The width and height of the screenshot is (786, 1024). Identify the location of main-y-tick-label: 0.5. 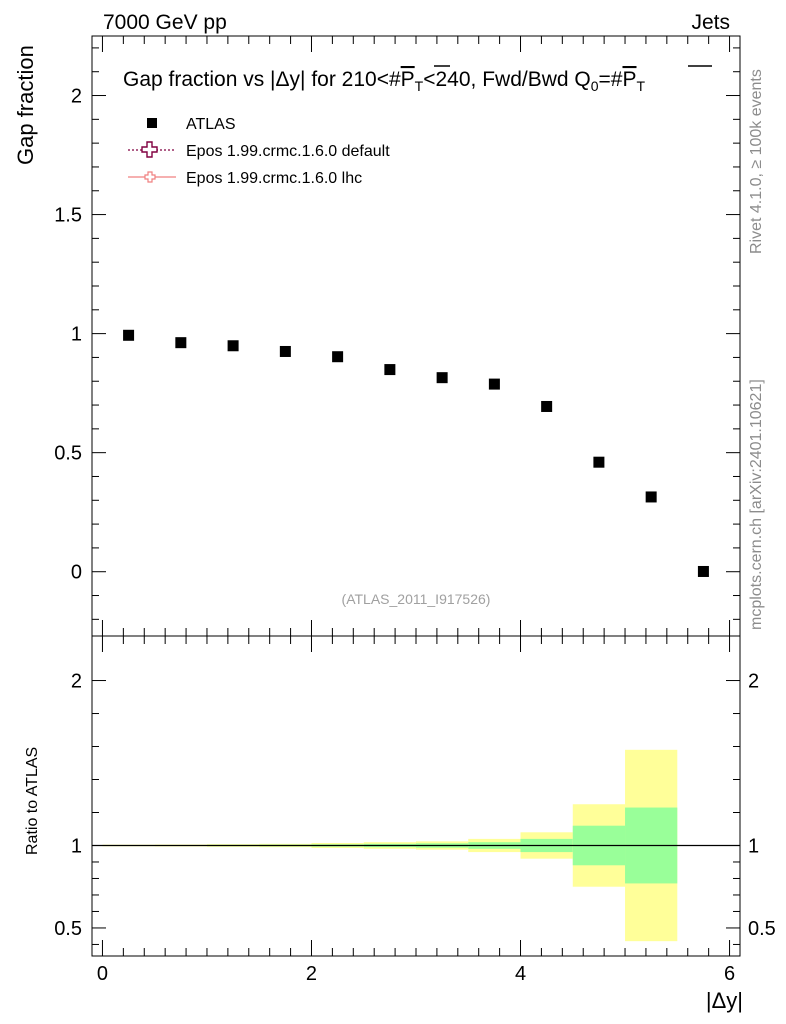
(68, 454).